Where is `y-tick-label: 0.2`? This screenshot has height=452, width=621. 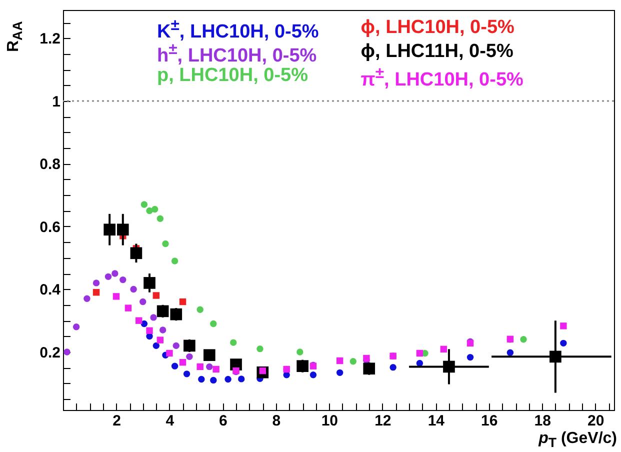
y-tick-label: 0.2 is located at coordinates (50, 353).